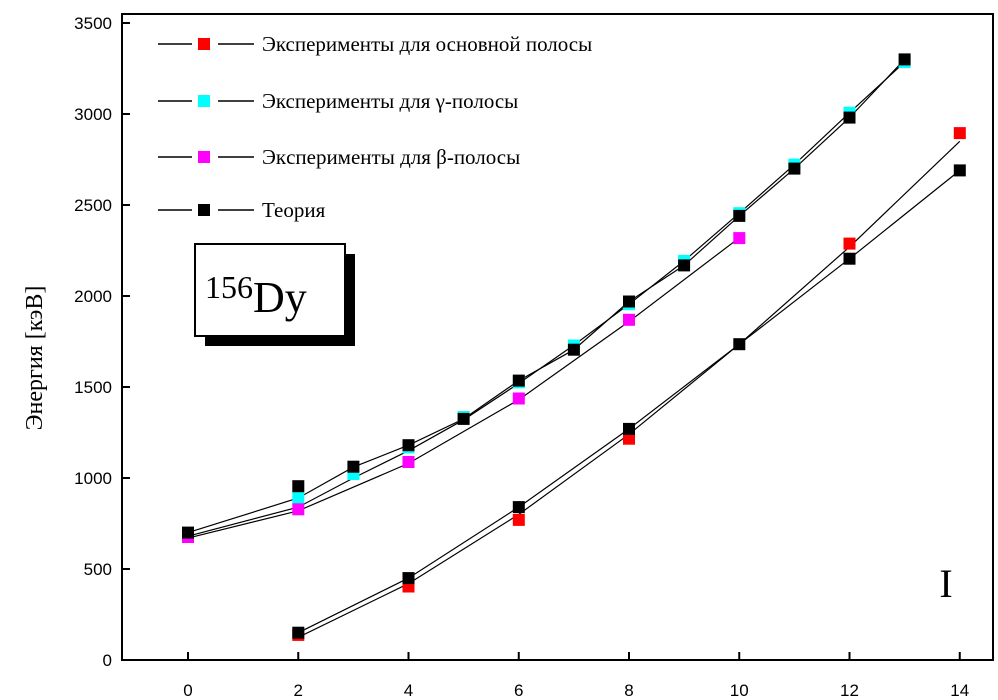 This screenshot has height=700, width=998. What do you see at coordinates (280, 297) in the screenshot?
I see `nucleus-symbol: Dy` at bounding box center [280, 297].